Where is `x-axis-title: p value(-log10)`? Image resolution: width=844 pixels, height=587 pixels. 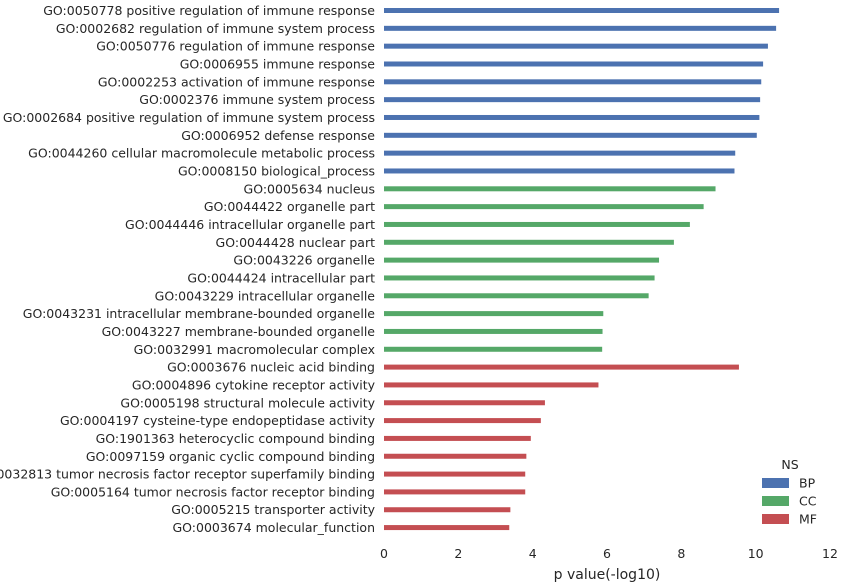
x-axis-title: p value(-log10) is located at coordinates (607, 575).